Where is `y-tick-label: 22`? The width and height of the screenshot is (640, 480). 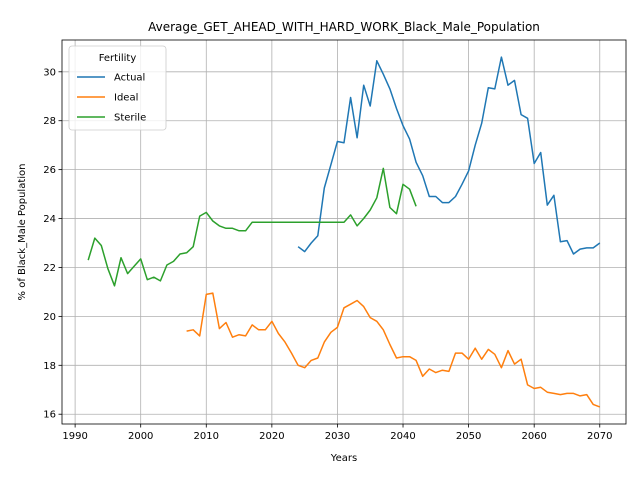 y-tick-label: 22 is located at coordinates (49, 268).